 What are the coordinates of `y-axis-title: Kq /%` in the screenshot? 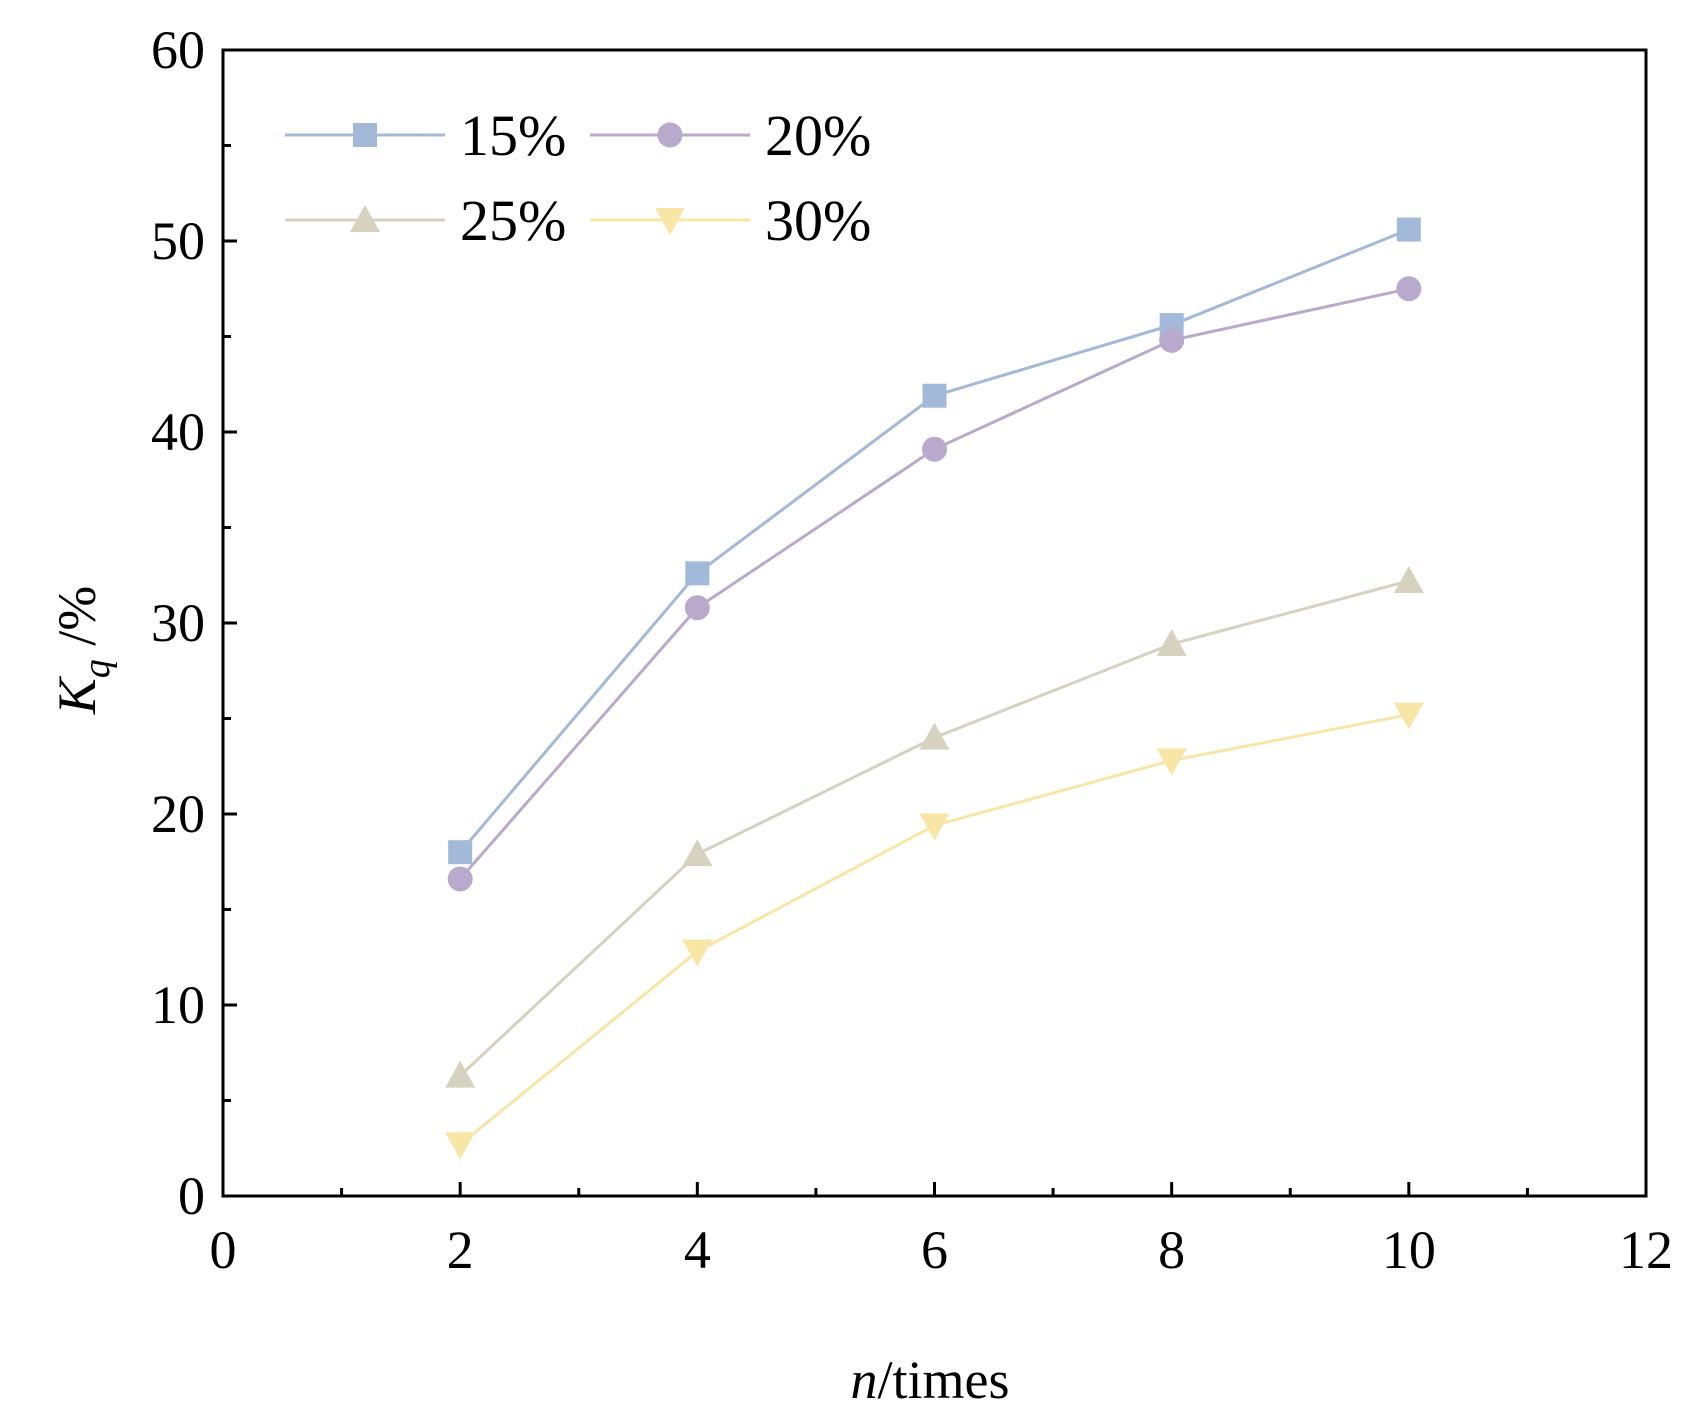 It's located at (82, 651).